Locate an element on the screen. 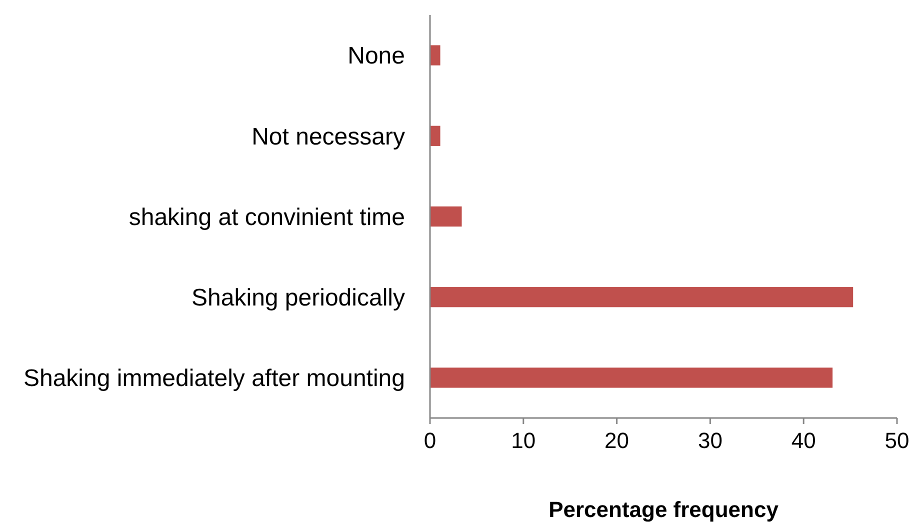 The height and width of the screenshot is (524, 915). y-tick-label: Not necessary is located at coordinates (328, 136).